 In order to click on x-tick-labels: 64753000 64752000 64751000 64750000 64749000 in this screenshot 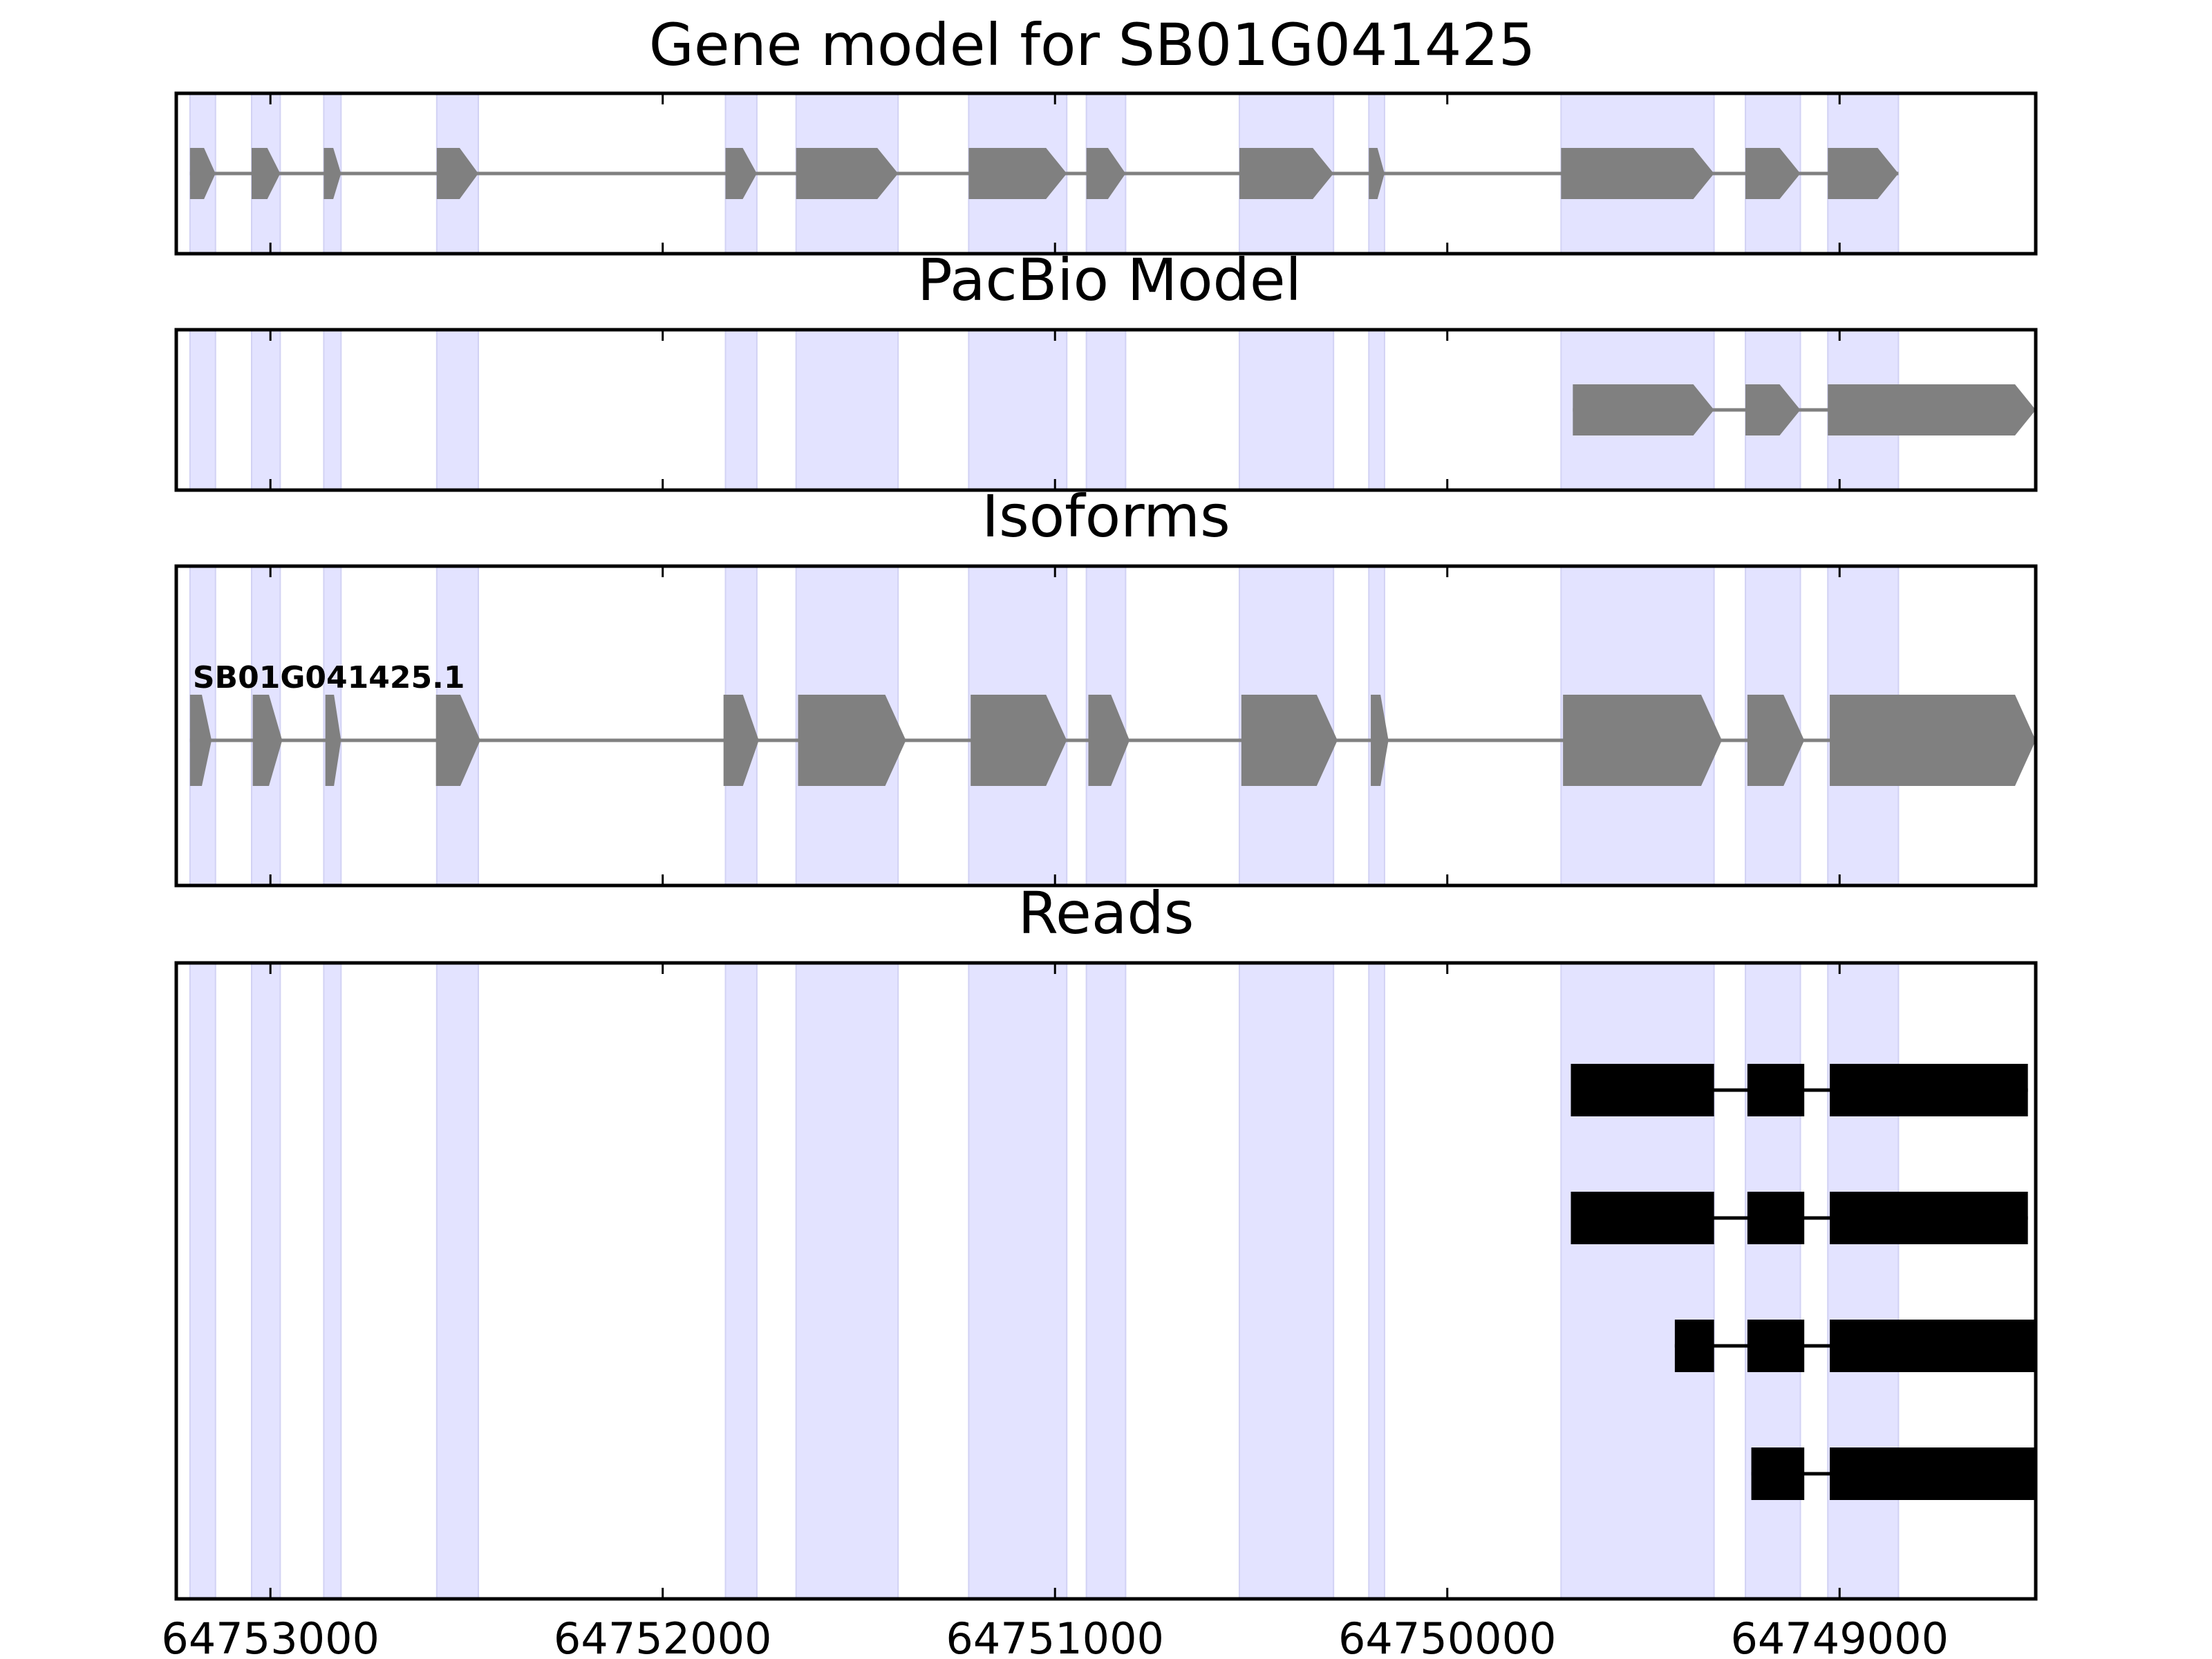, I will do `click(1055, 1636)`.